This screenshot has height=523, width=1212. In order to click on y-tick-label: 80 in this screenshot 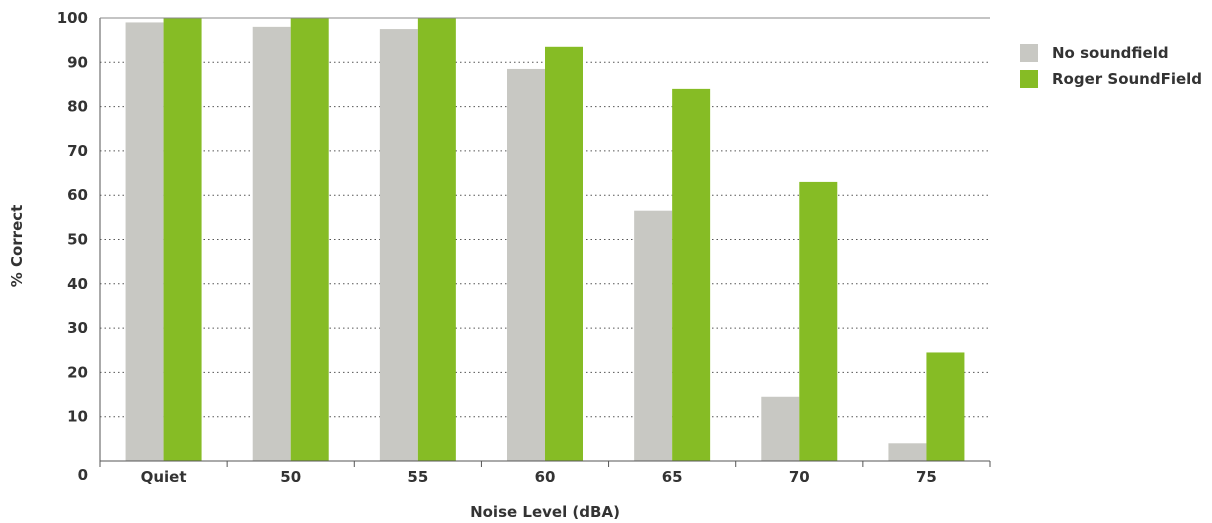, I will do `click(77, 107)`.